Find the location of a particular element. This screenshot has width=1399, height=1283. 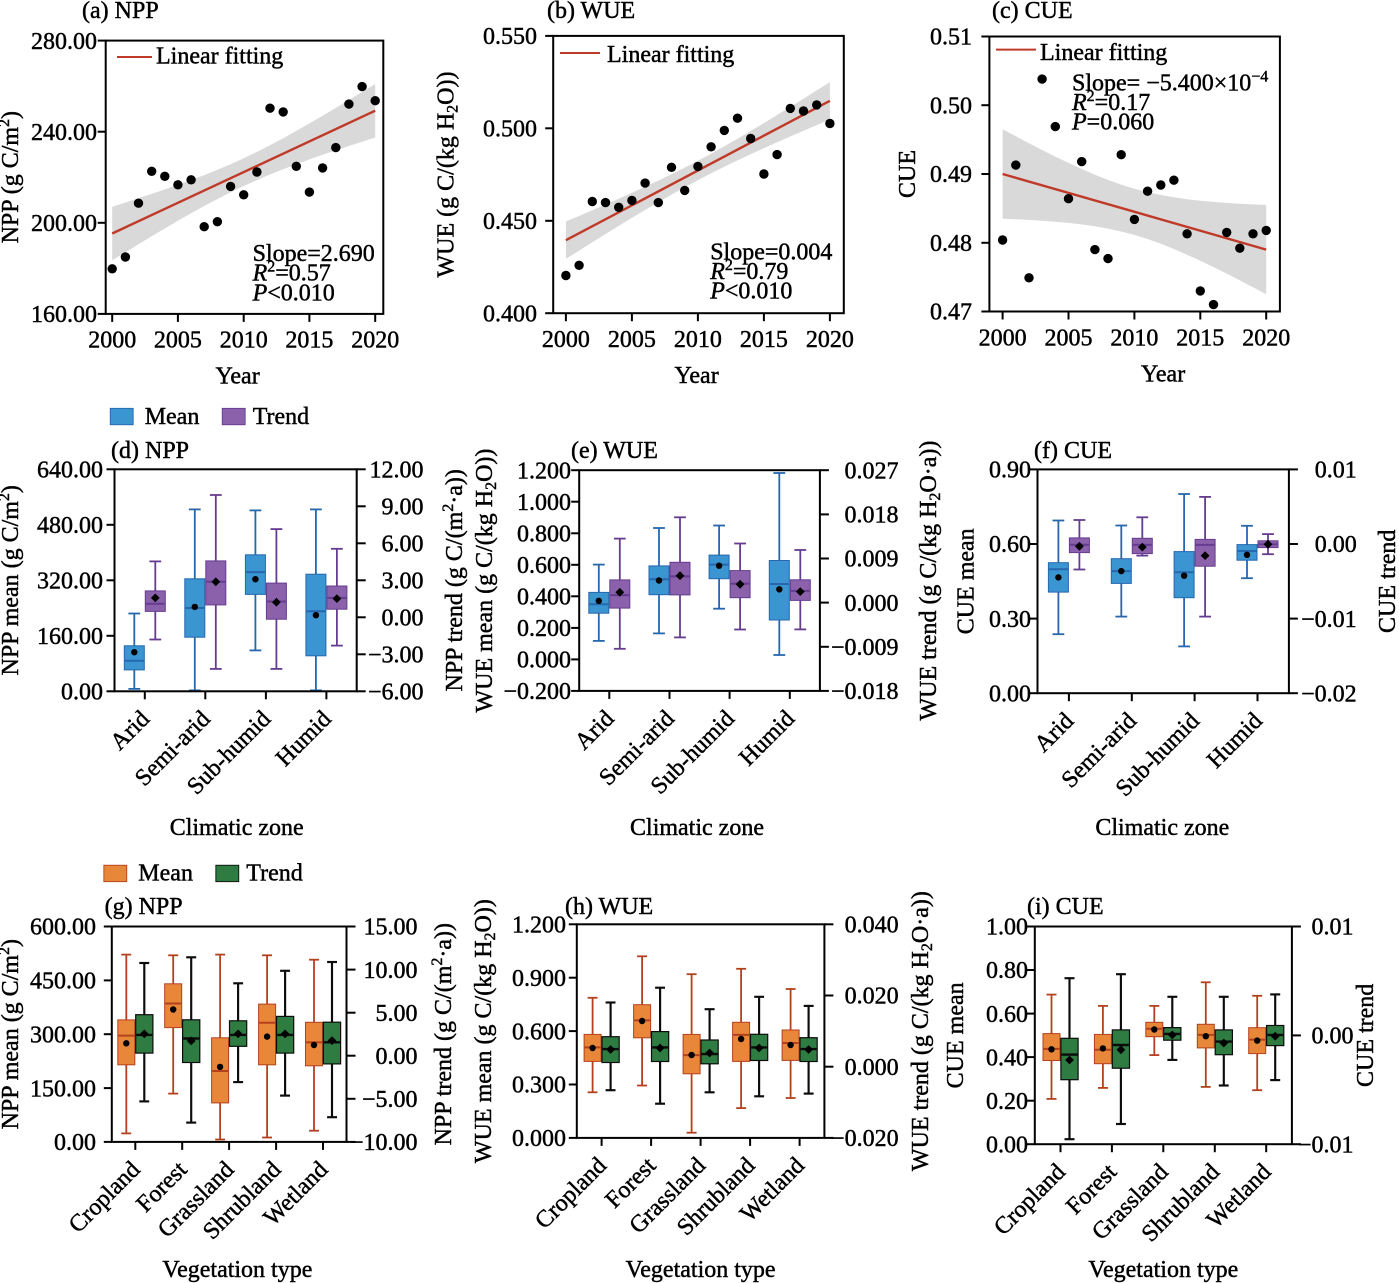

svg-text: Slope=0.004 is located at coordinates (771, 253).